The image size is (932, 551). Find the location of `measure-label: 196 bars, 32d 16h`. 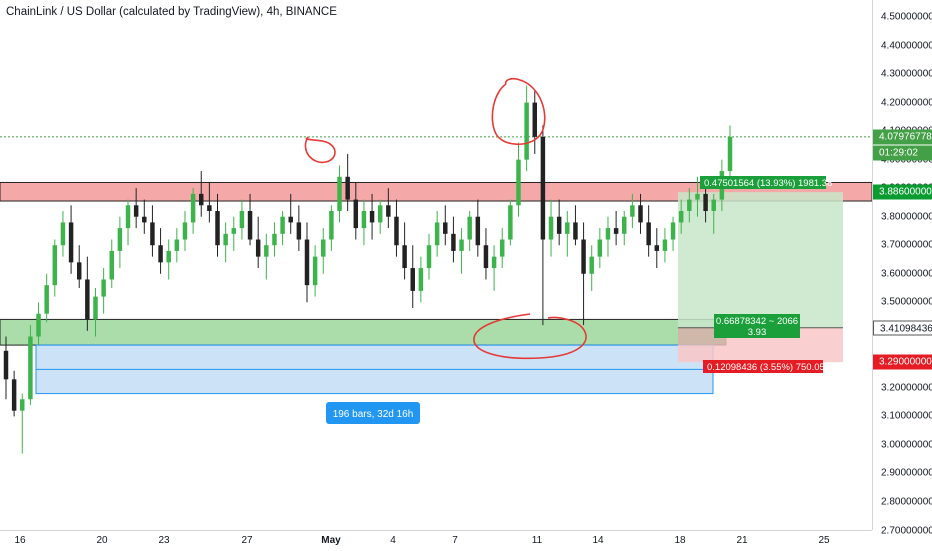

measure-label: 196 bars, 32d 16h is located at coordinates (373, 414).